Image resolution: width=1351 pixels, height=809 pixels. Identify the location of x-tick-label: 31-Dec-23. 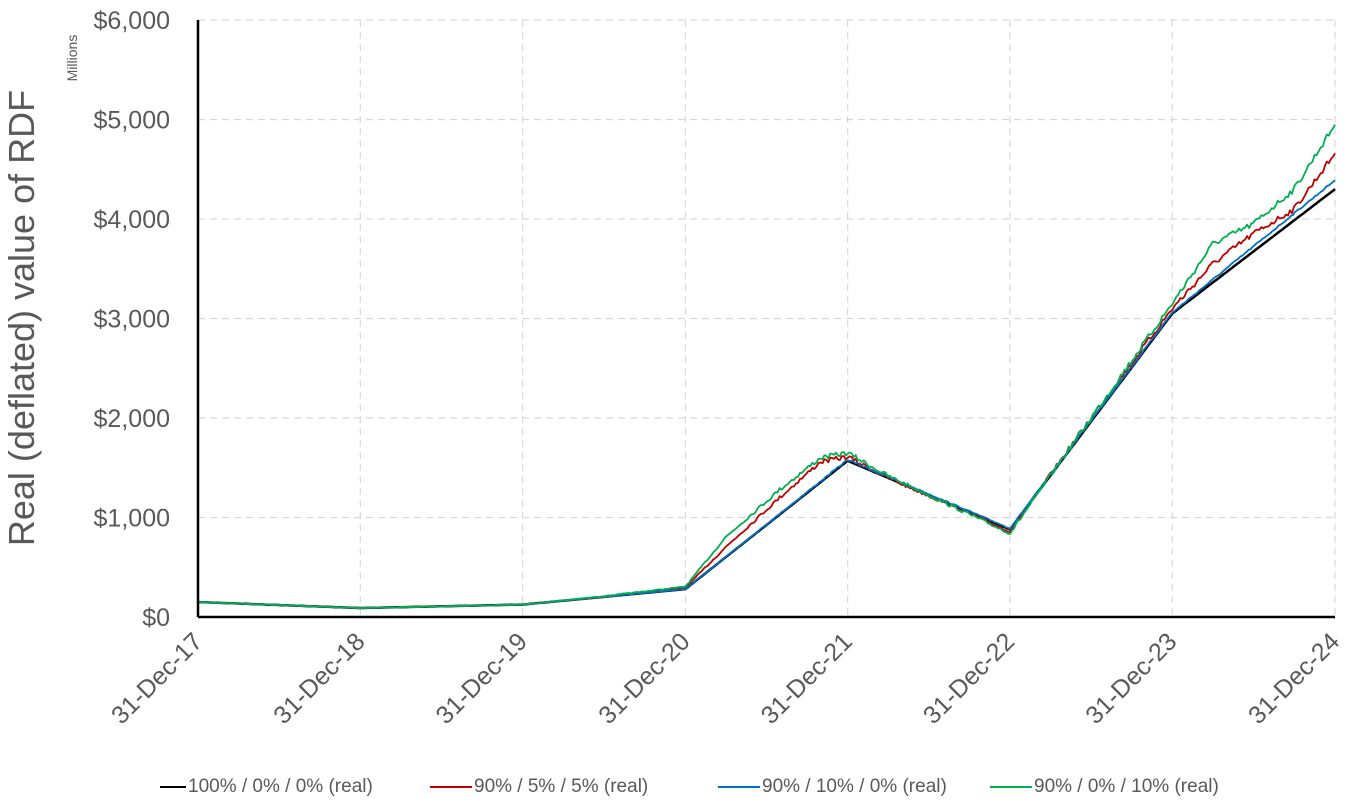
(1131, 678).